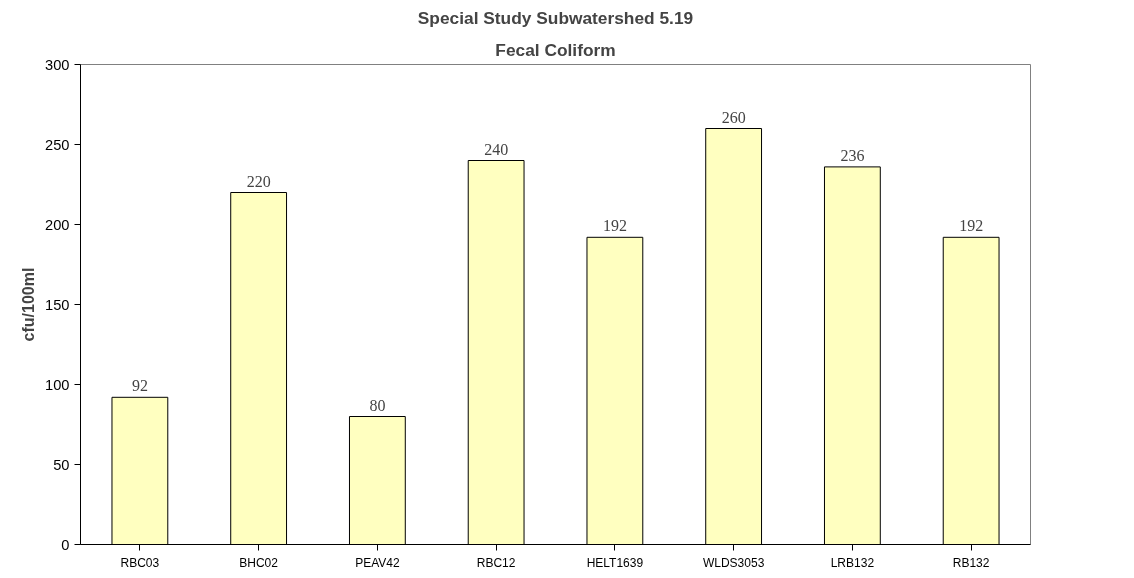 The width and height of the screenshot is (1134, 578). I want to click on x-tick-label: BHC02, so click(259, 562).